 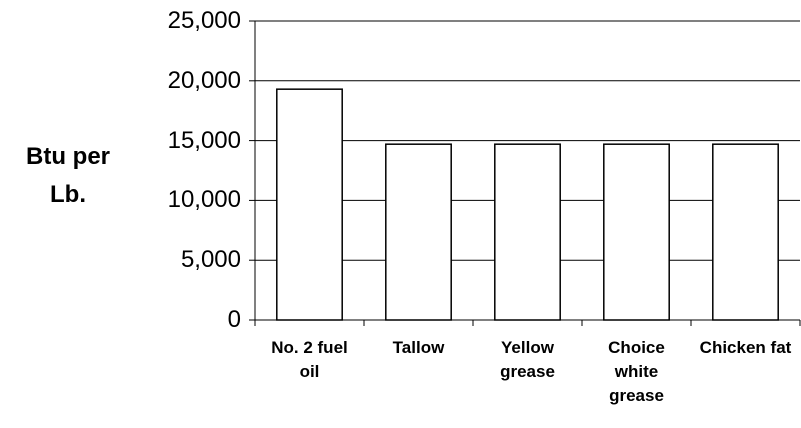 I want to click on y-tick-label: 0, so click(x=234, y=319).